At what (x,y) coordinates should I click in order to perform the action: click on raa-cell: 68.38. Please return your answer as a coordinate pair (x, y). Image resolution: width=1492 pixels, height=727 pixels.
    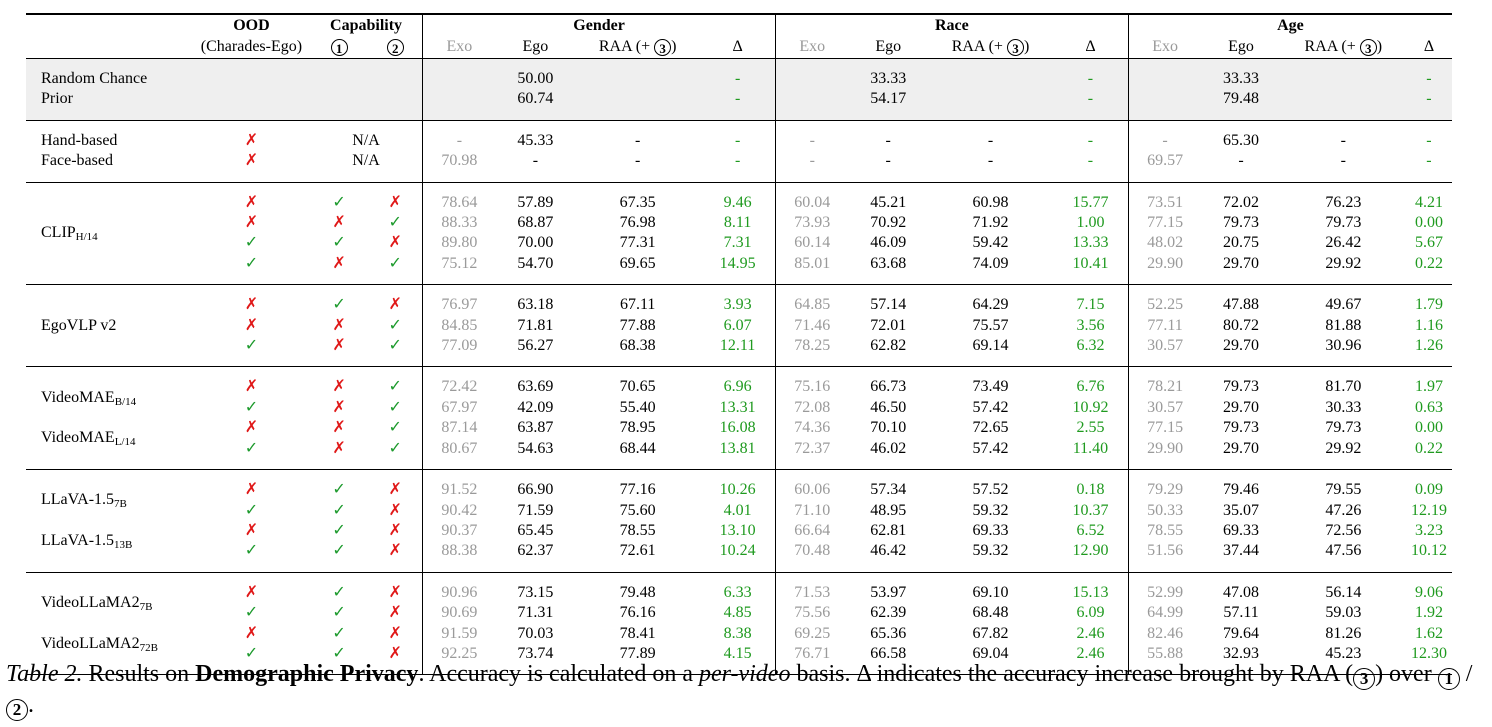
    Looking at the image, I should click on (637, 346).